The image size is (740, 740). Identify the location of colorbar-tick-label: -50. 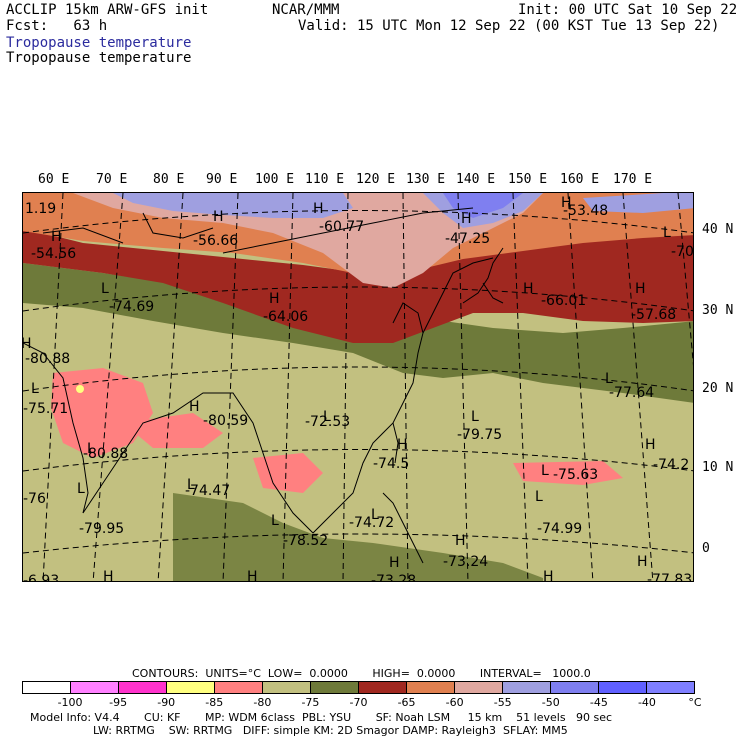
(550, 702).